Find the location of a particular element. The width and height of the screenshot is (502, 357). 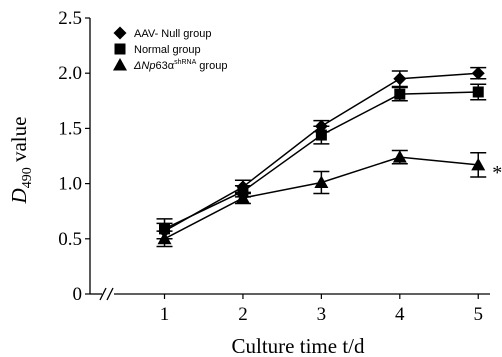

legend-item-triangle: ΔNp63αshRNA group is located at coordinates (170, 65).